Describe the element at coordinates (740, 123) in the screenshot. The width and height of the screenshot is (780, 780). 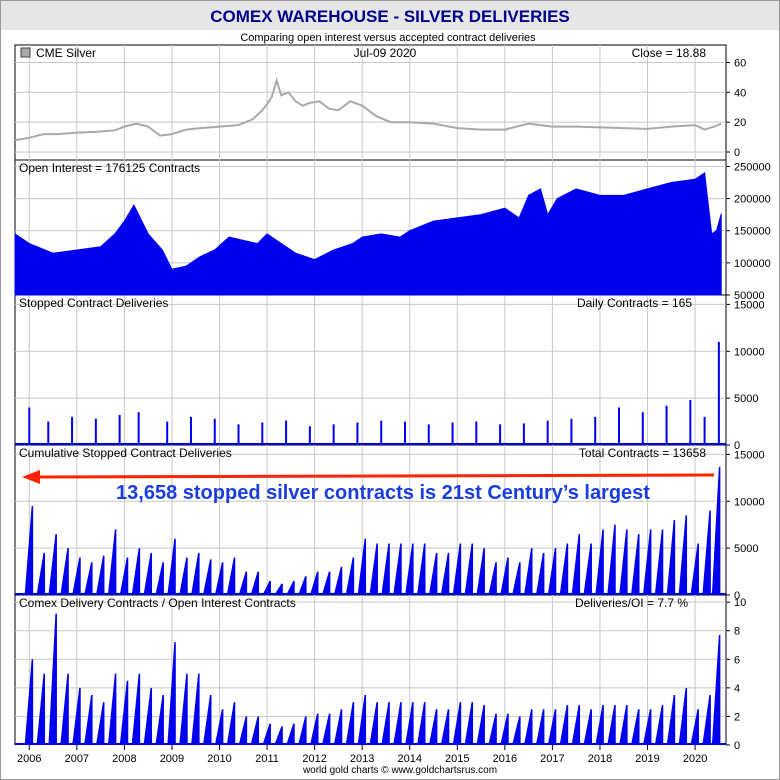
I see `y-tick-label: 20` at that location.